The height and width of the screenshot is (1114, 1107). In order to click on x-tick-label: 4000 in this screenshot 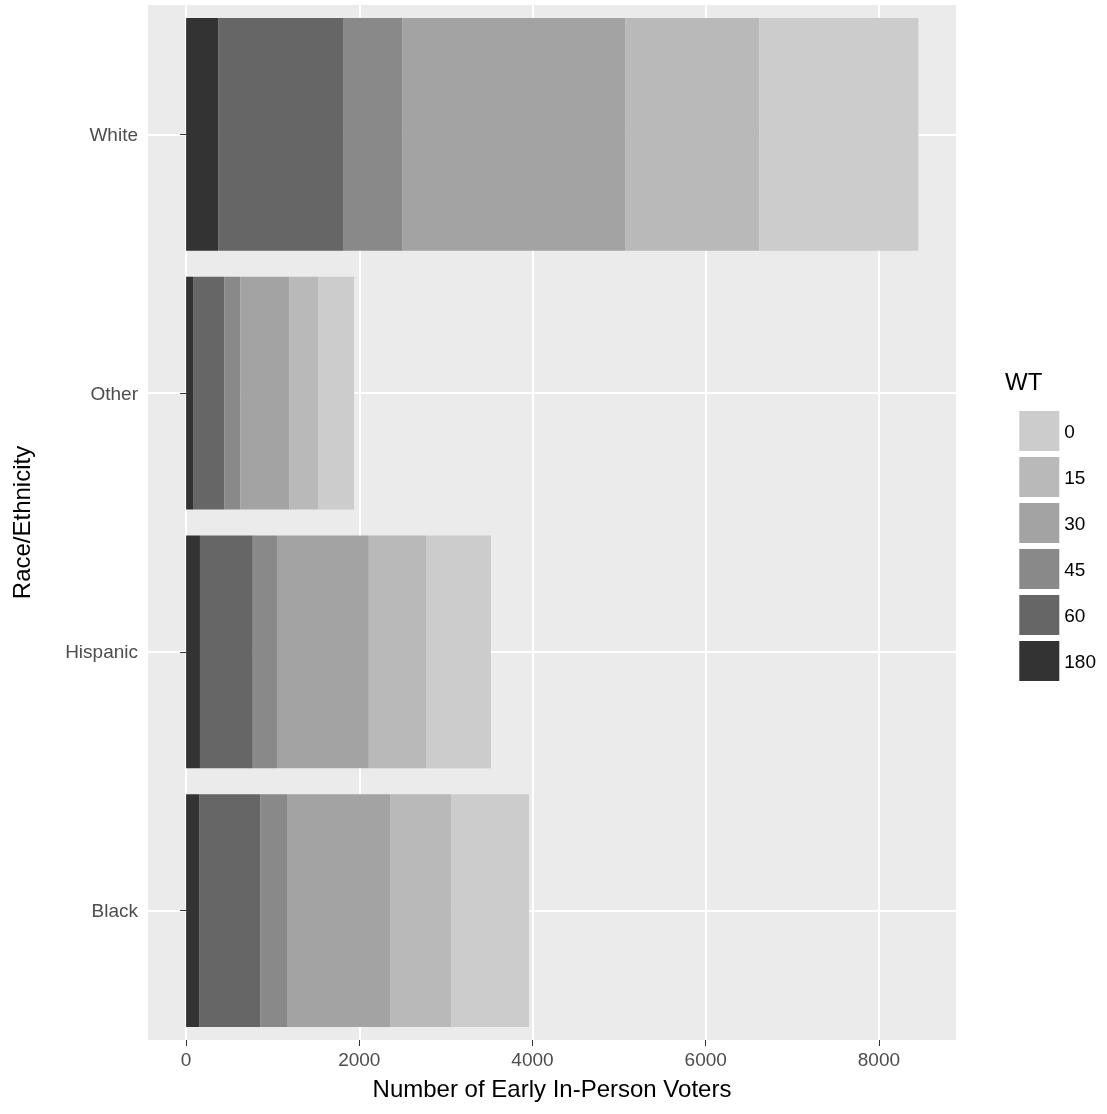, I will do `click(532, 1059)`.